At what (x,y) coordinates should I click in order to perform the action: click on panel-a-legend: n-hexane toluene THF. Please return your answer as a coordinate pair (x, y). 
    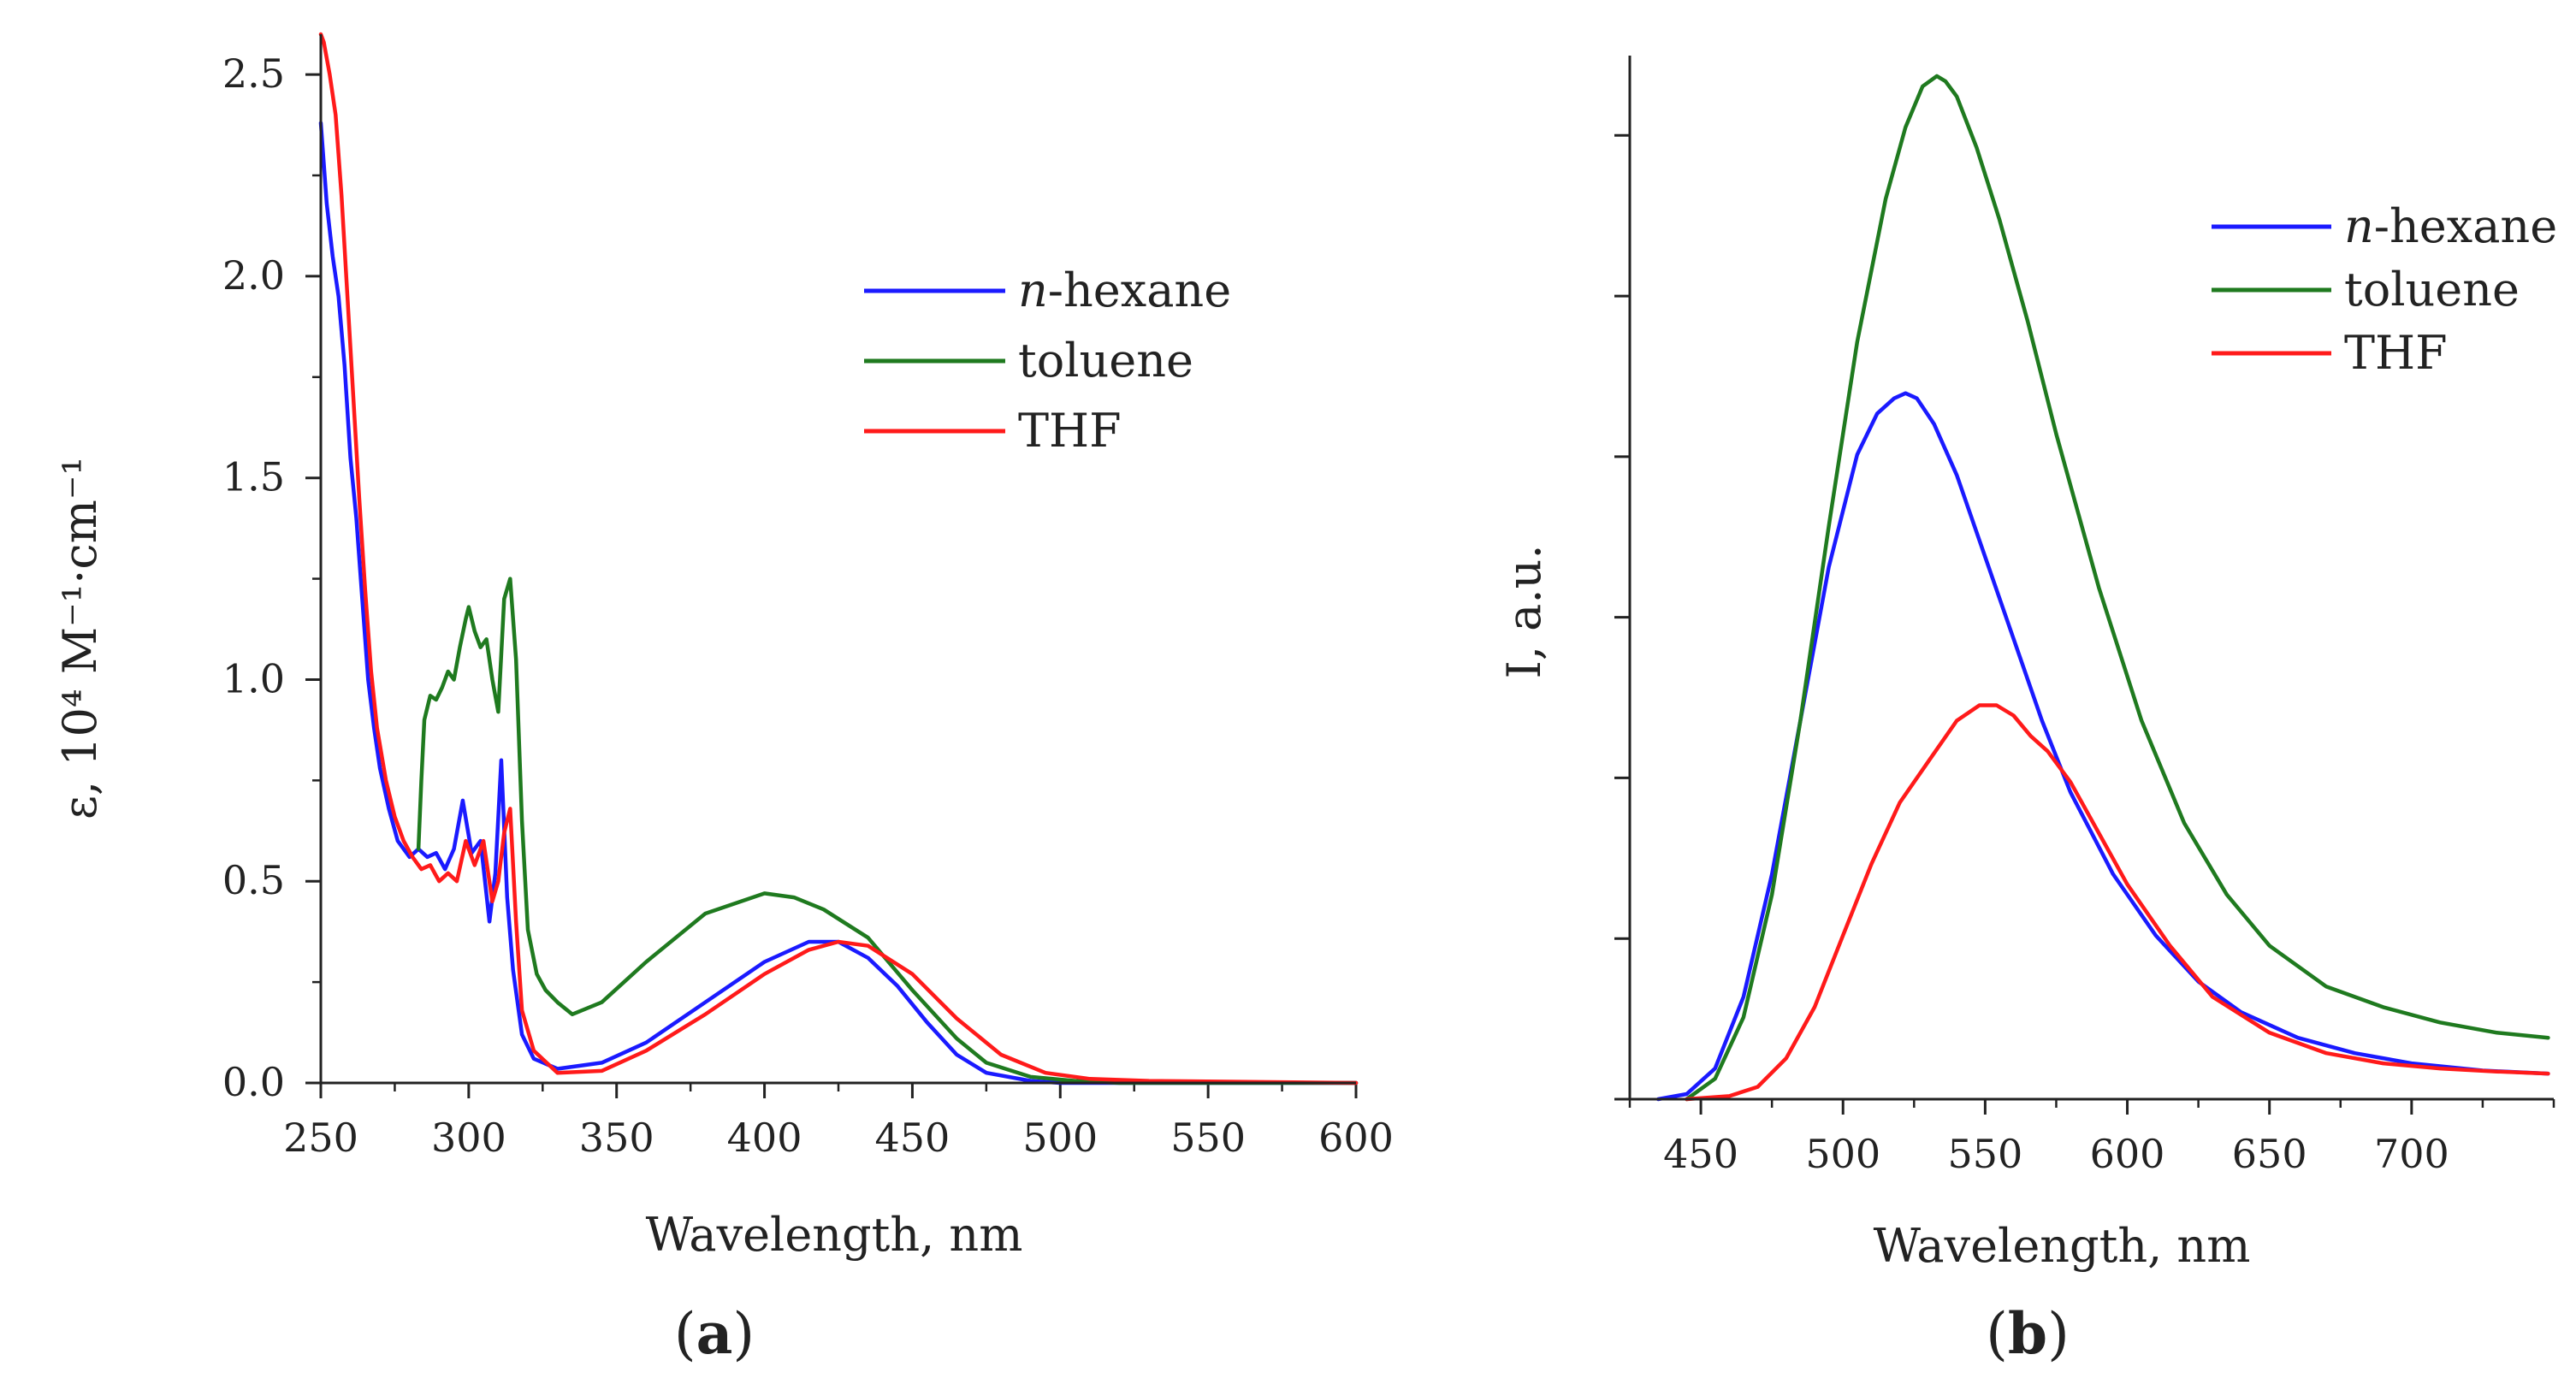
    Looking at the image, I should click on (1047, 361).